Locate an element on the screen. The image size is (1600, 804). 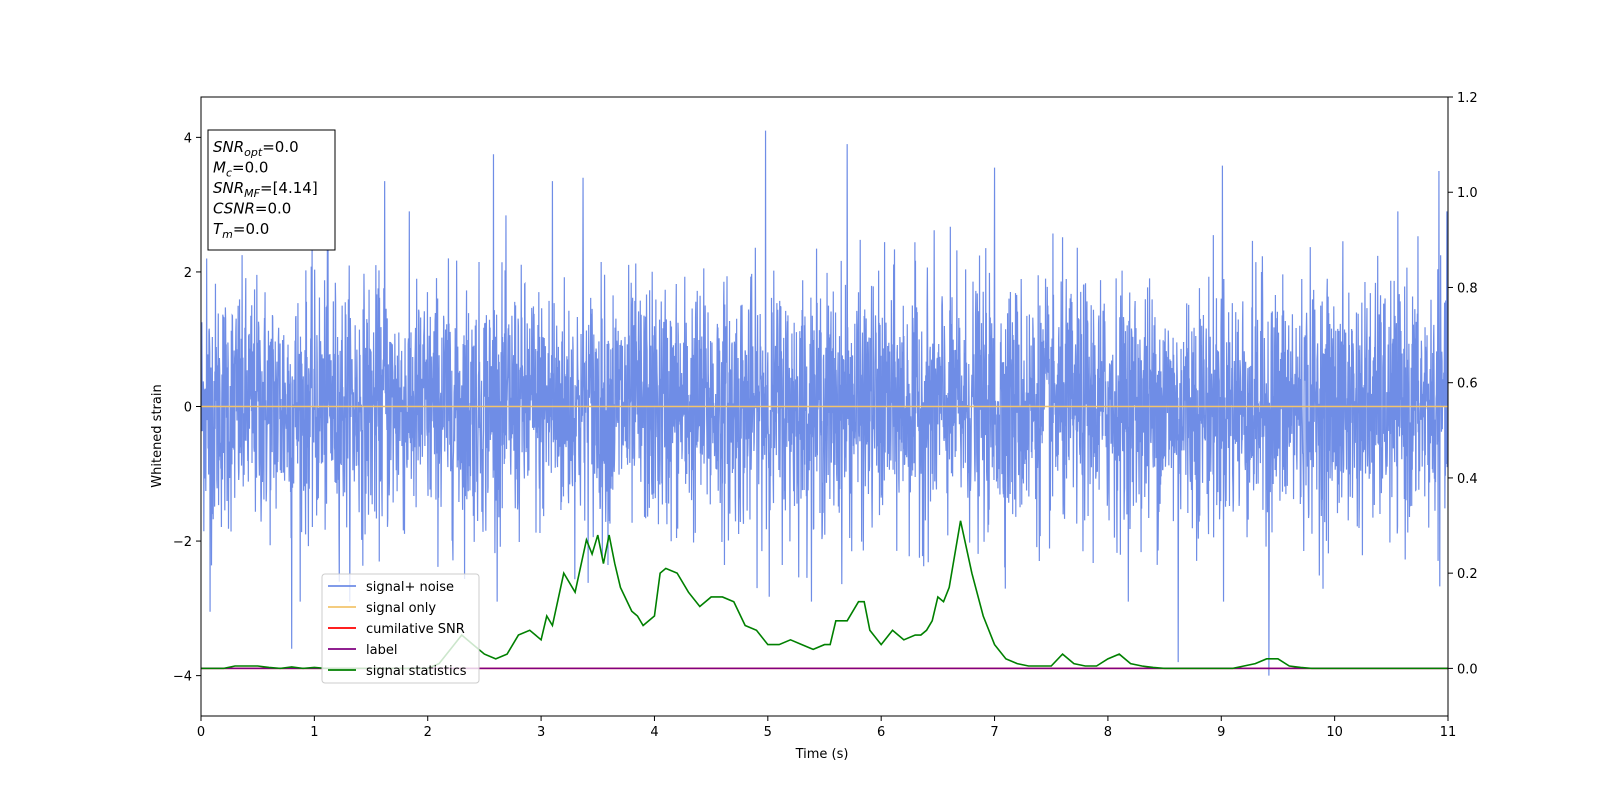
info-box-line: Tm=0.0 is located at coordinates (241, 230).